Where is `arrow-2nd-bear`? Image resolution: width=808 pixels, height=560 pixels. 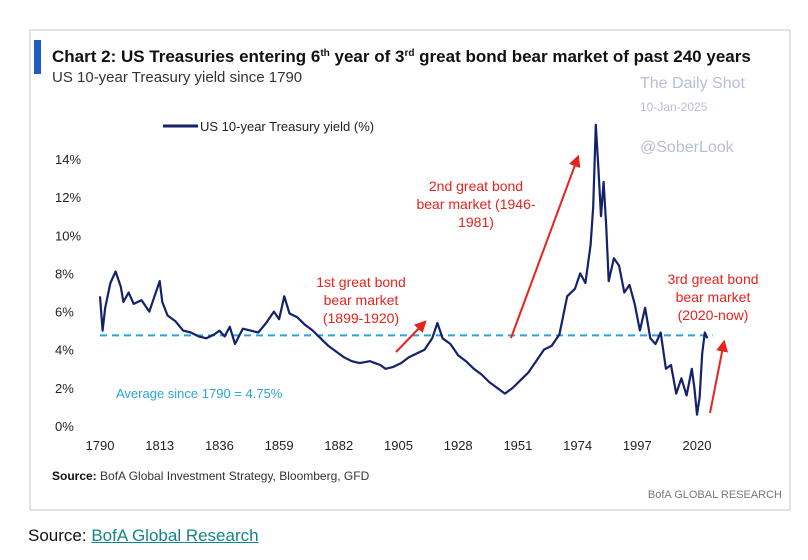
arrow-2nd-bear is located at coordinates (545, 246).